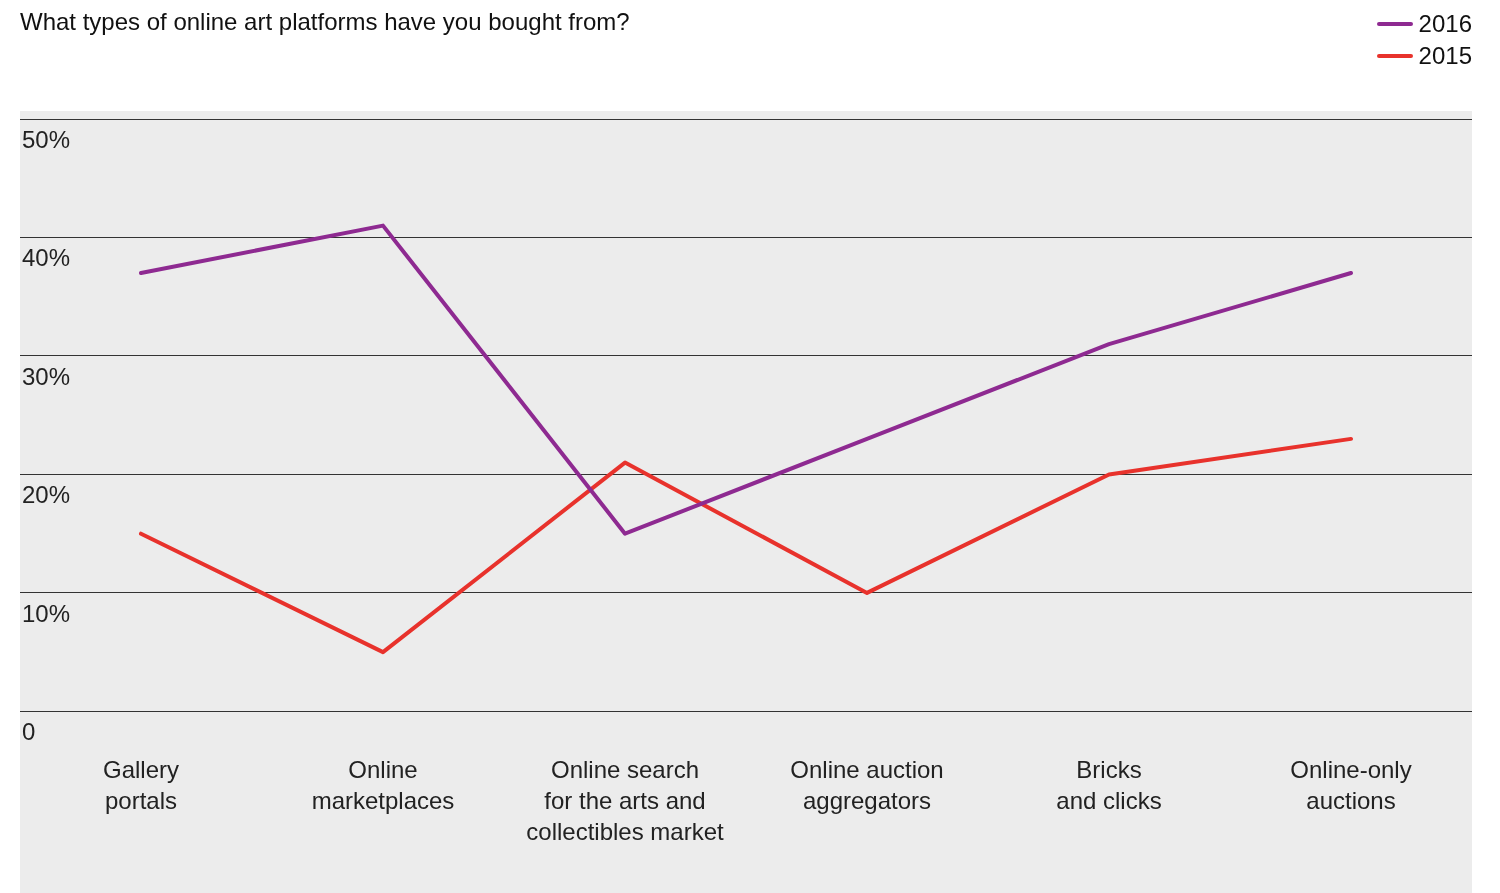 Image resolution: width=1500 pixels, height=893 pixels. What do you see at coordinates (29, 732) in the screenshot?
I see `y-tick-label: 0` at bounding box center [29, 732].